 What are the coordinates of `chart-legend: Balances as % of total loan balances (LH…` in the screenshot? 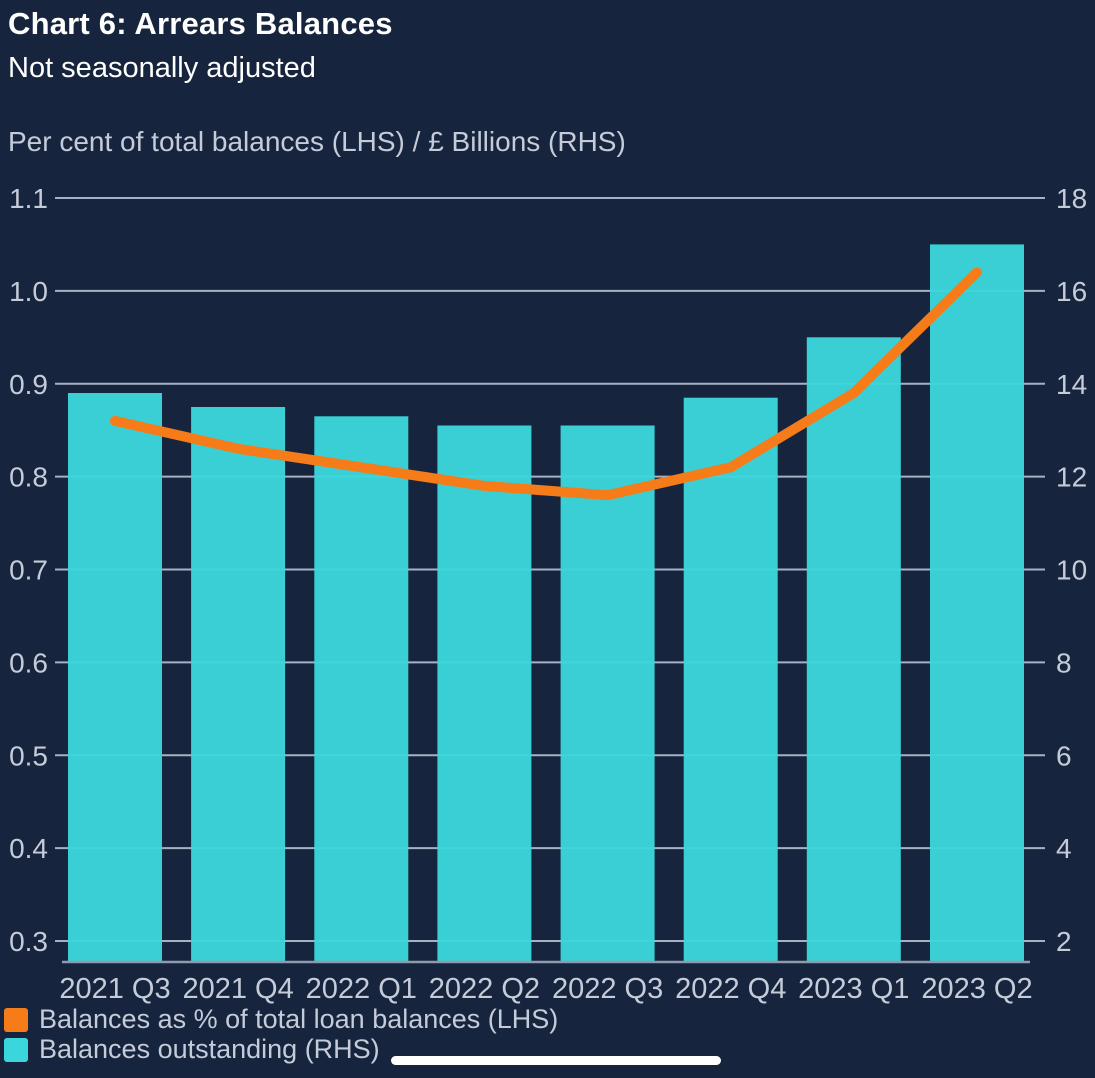 It's located at (281, 1034).